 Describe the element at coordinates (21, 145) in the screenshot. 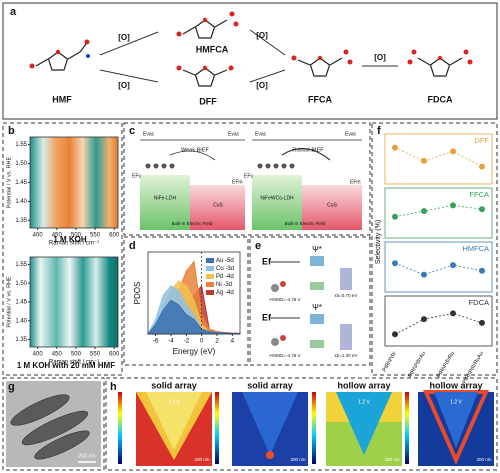

I see `y-tick-label: 1.55` at that location.